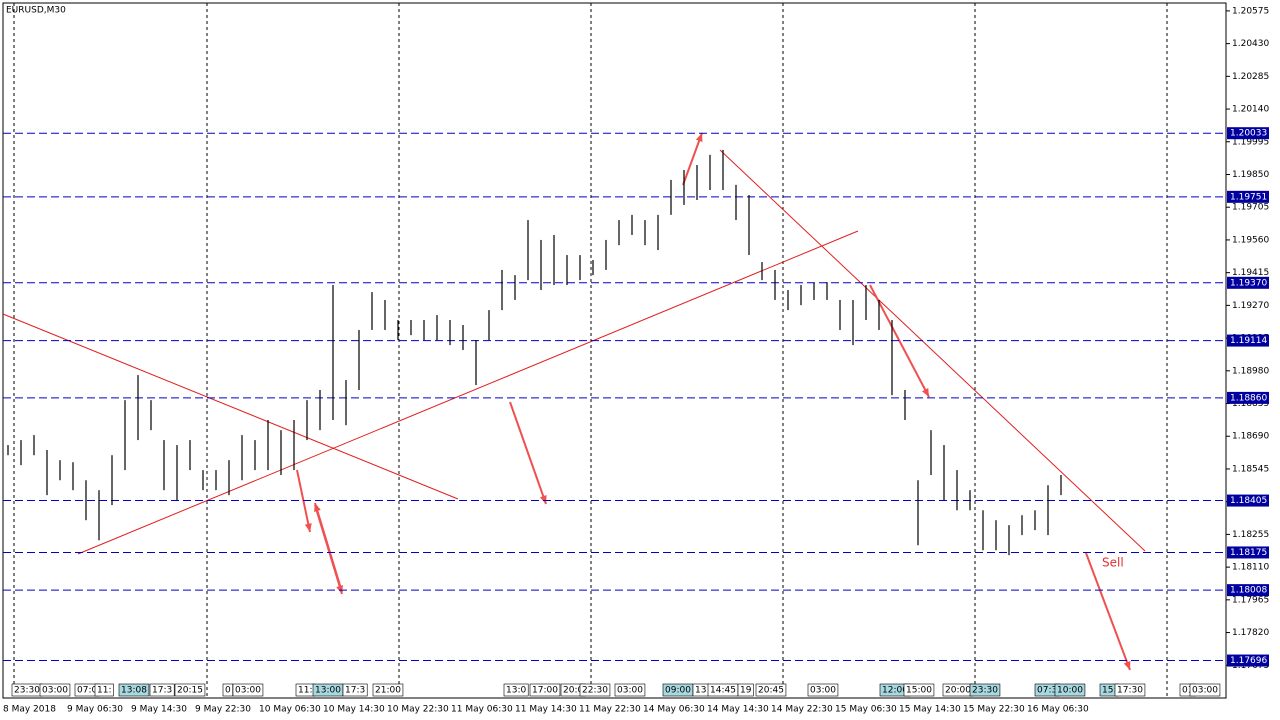  I want to click on level-label: 1.19114, so click(1248, 341).